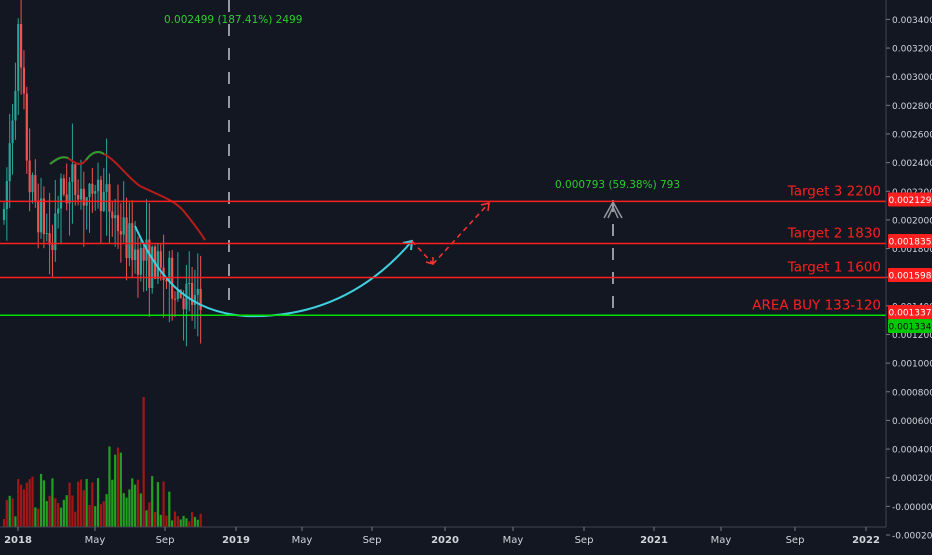  I want to click on measurement-label: 0.002499 (187.41%) 2499, so click(233, 20).